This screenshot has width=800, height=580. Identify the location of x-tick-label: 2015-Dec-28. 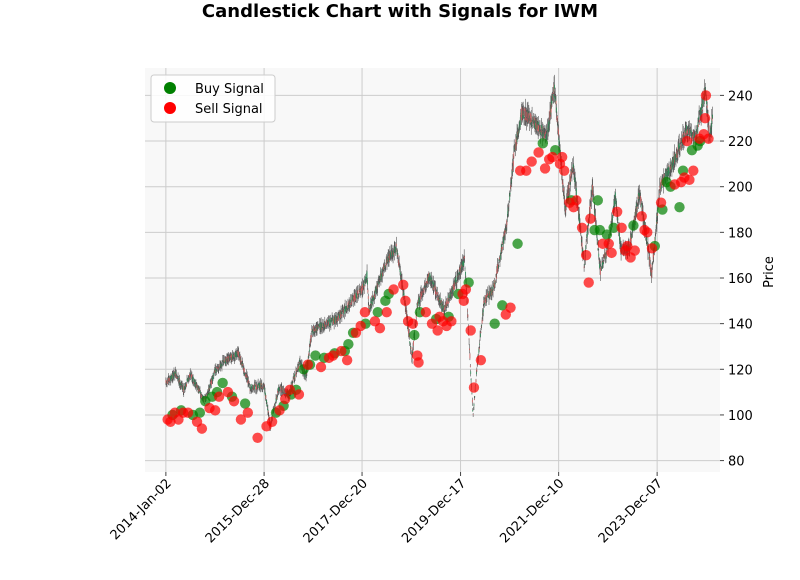
(238, 511).